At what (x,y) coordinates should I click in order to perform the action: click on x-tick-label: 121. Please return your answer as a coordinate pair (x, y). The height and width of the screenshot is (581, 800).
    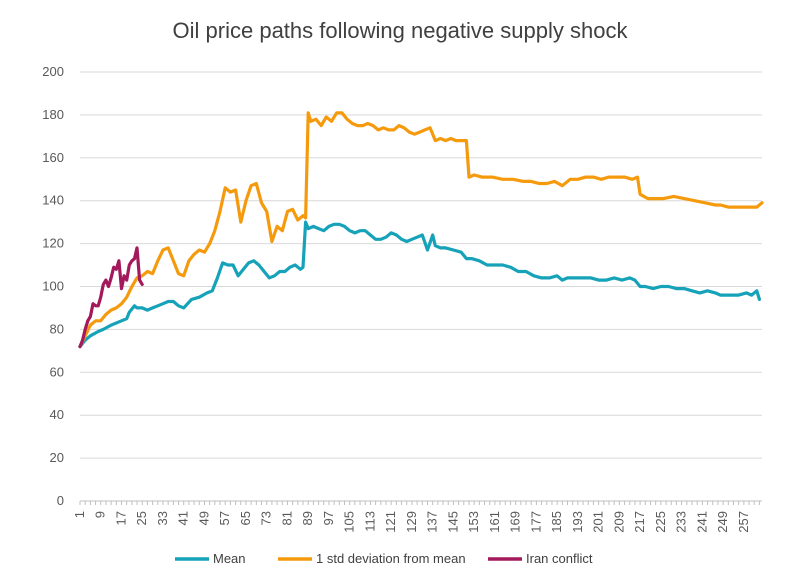
    Looking at the image, I should click on (390, 522).